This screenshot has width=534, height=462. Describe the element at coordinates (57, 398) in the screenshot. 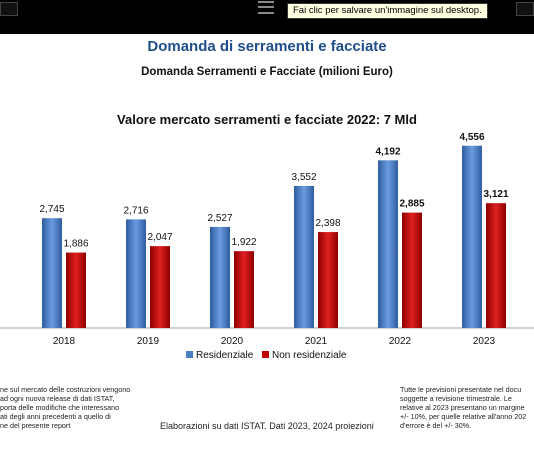

I see `footnote-left-line: ad ogni nuova release di dati ISTAT,` at that location.